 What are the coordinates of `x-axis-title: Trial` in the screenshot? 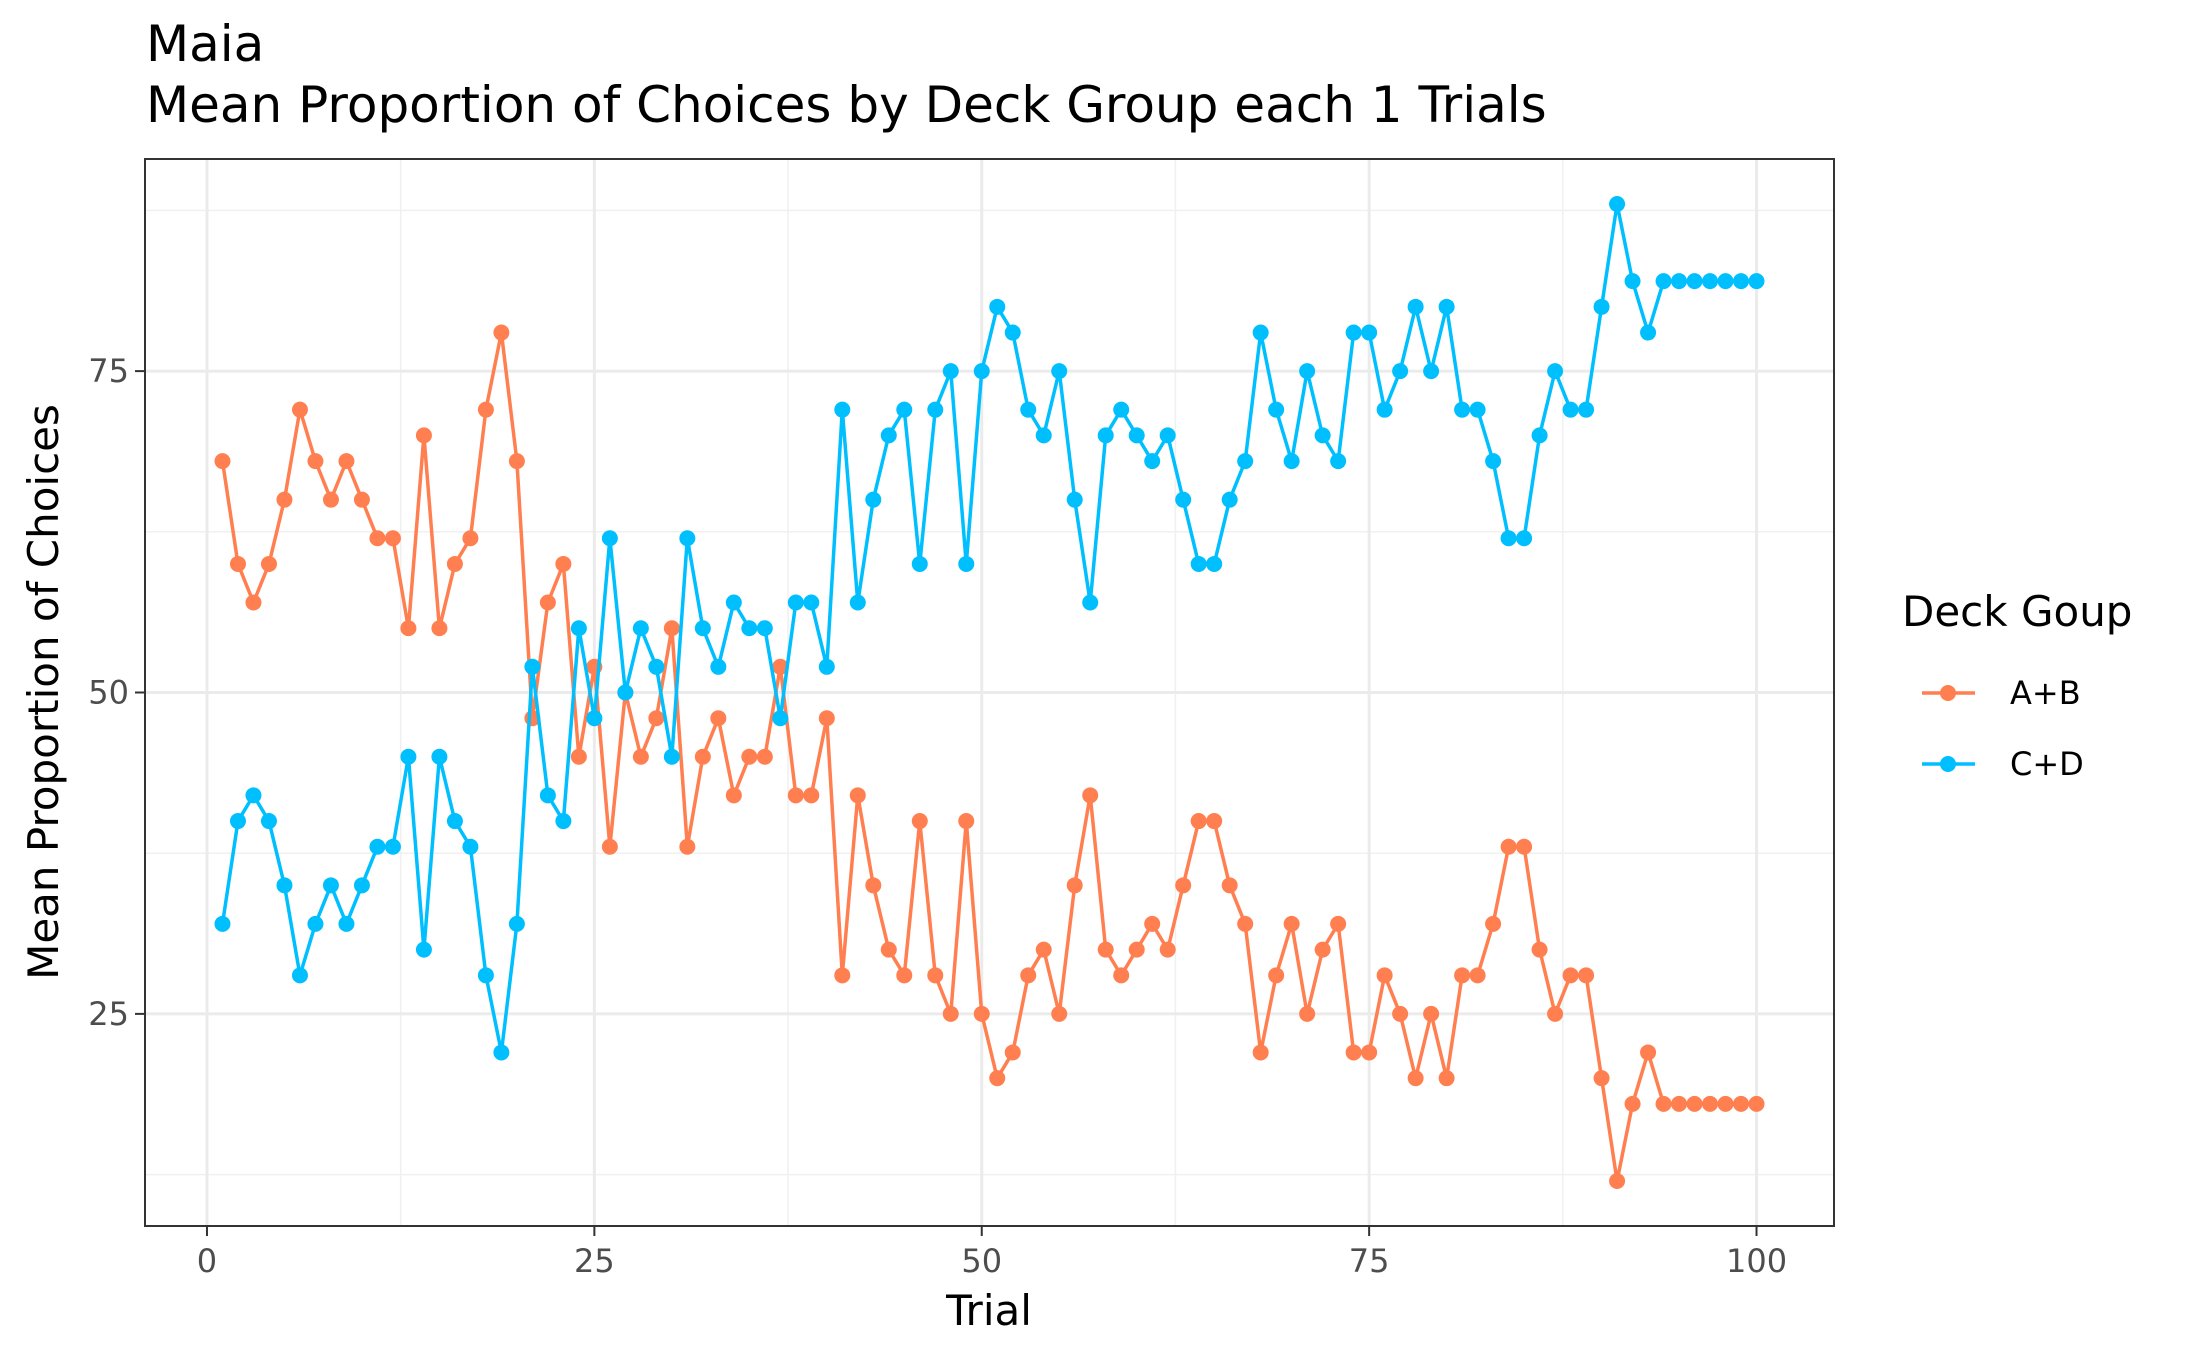 It's located at (988, 1310).